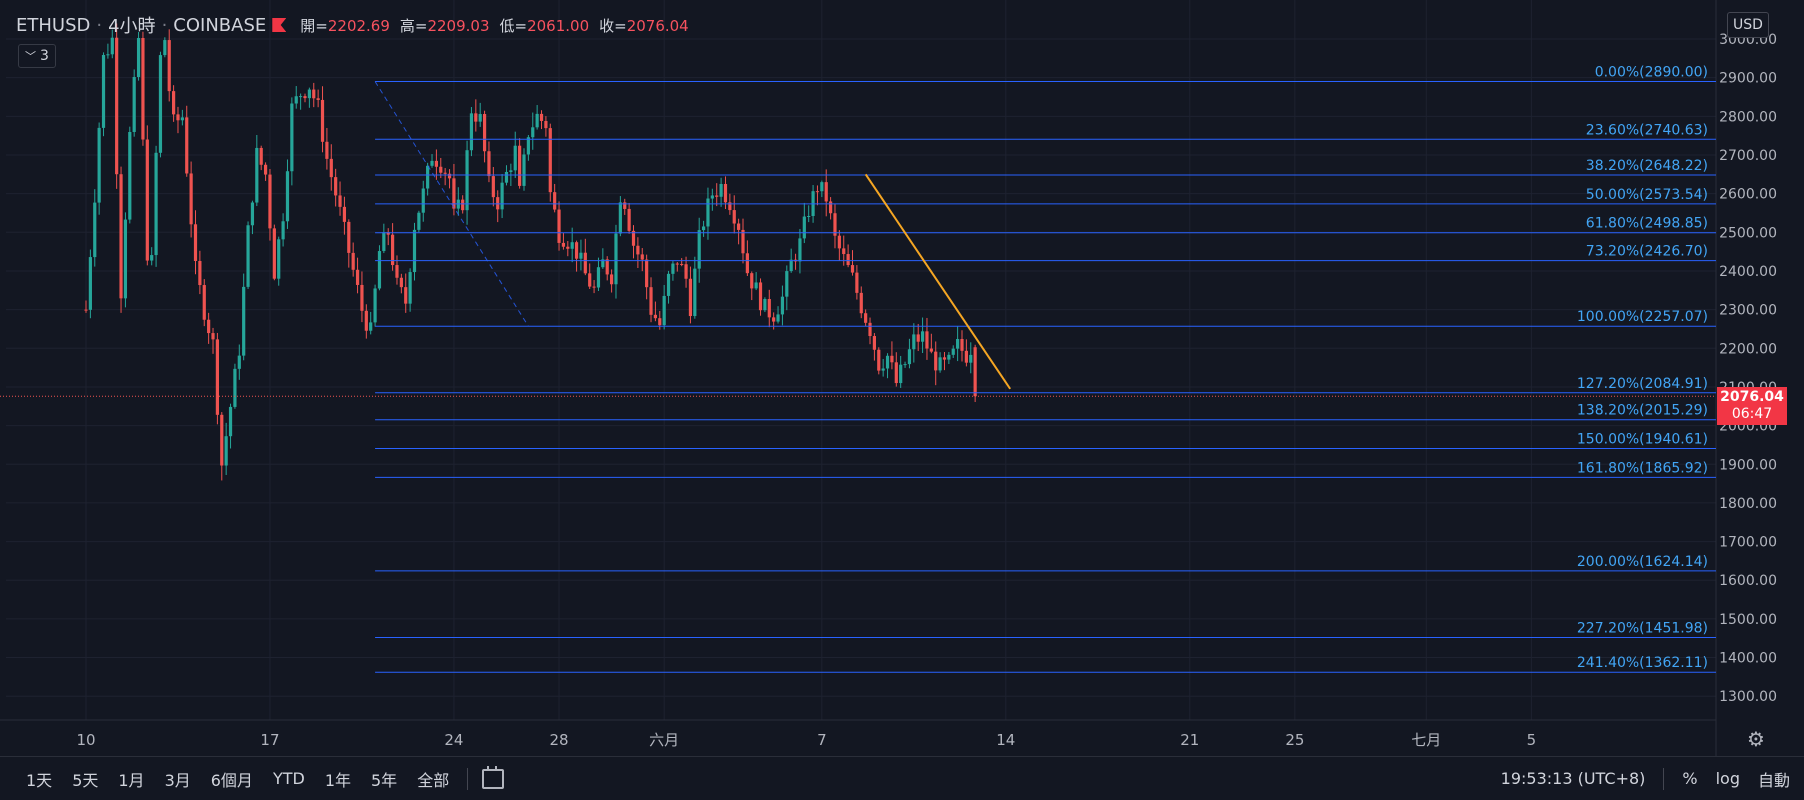  Describe the element at coordinates (1756, 739) in the screenshot. I see `gear-icon: ⚙` at that location.